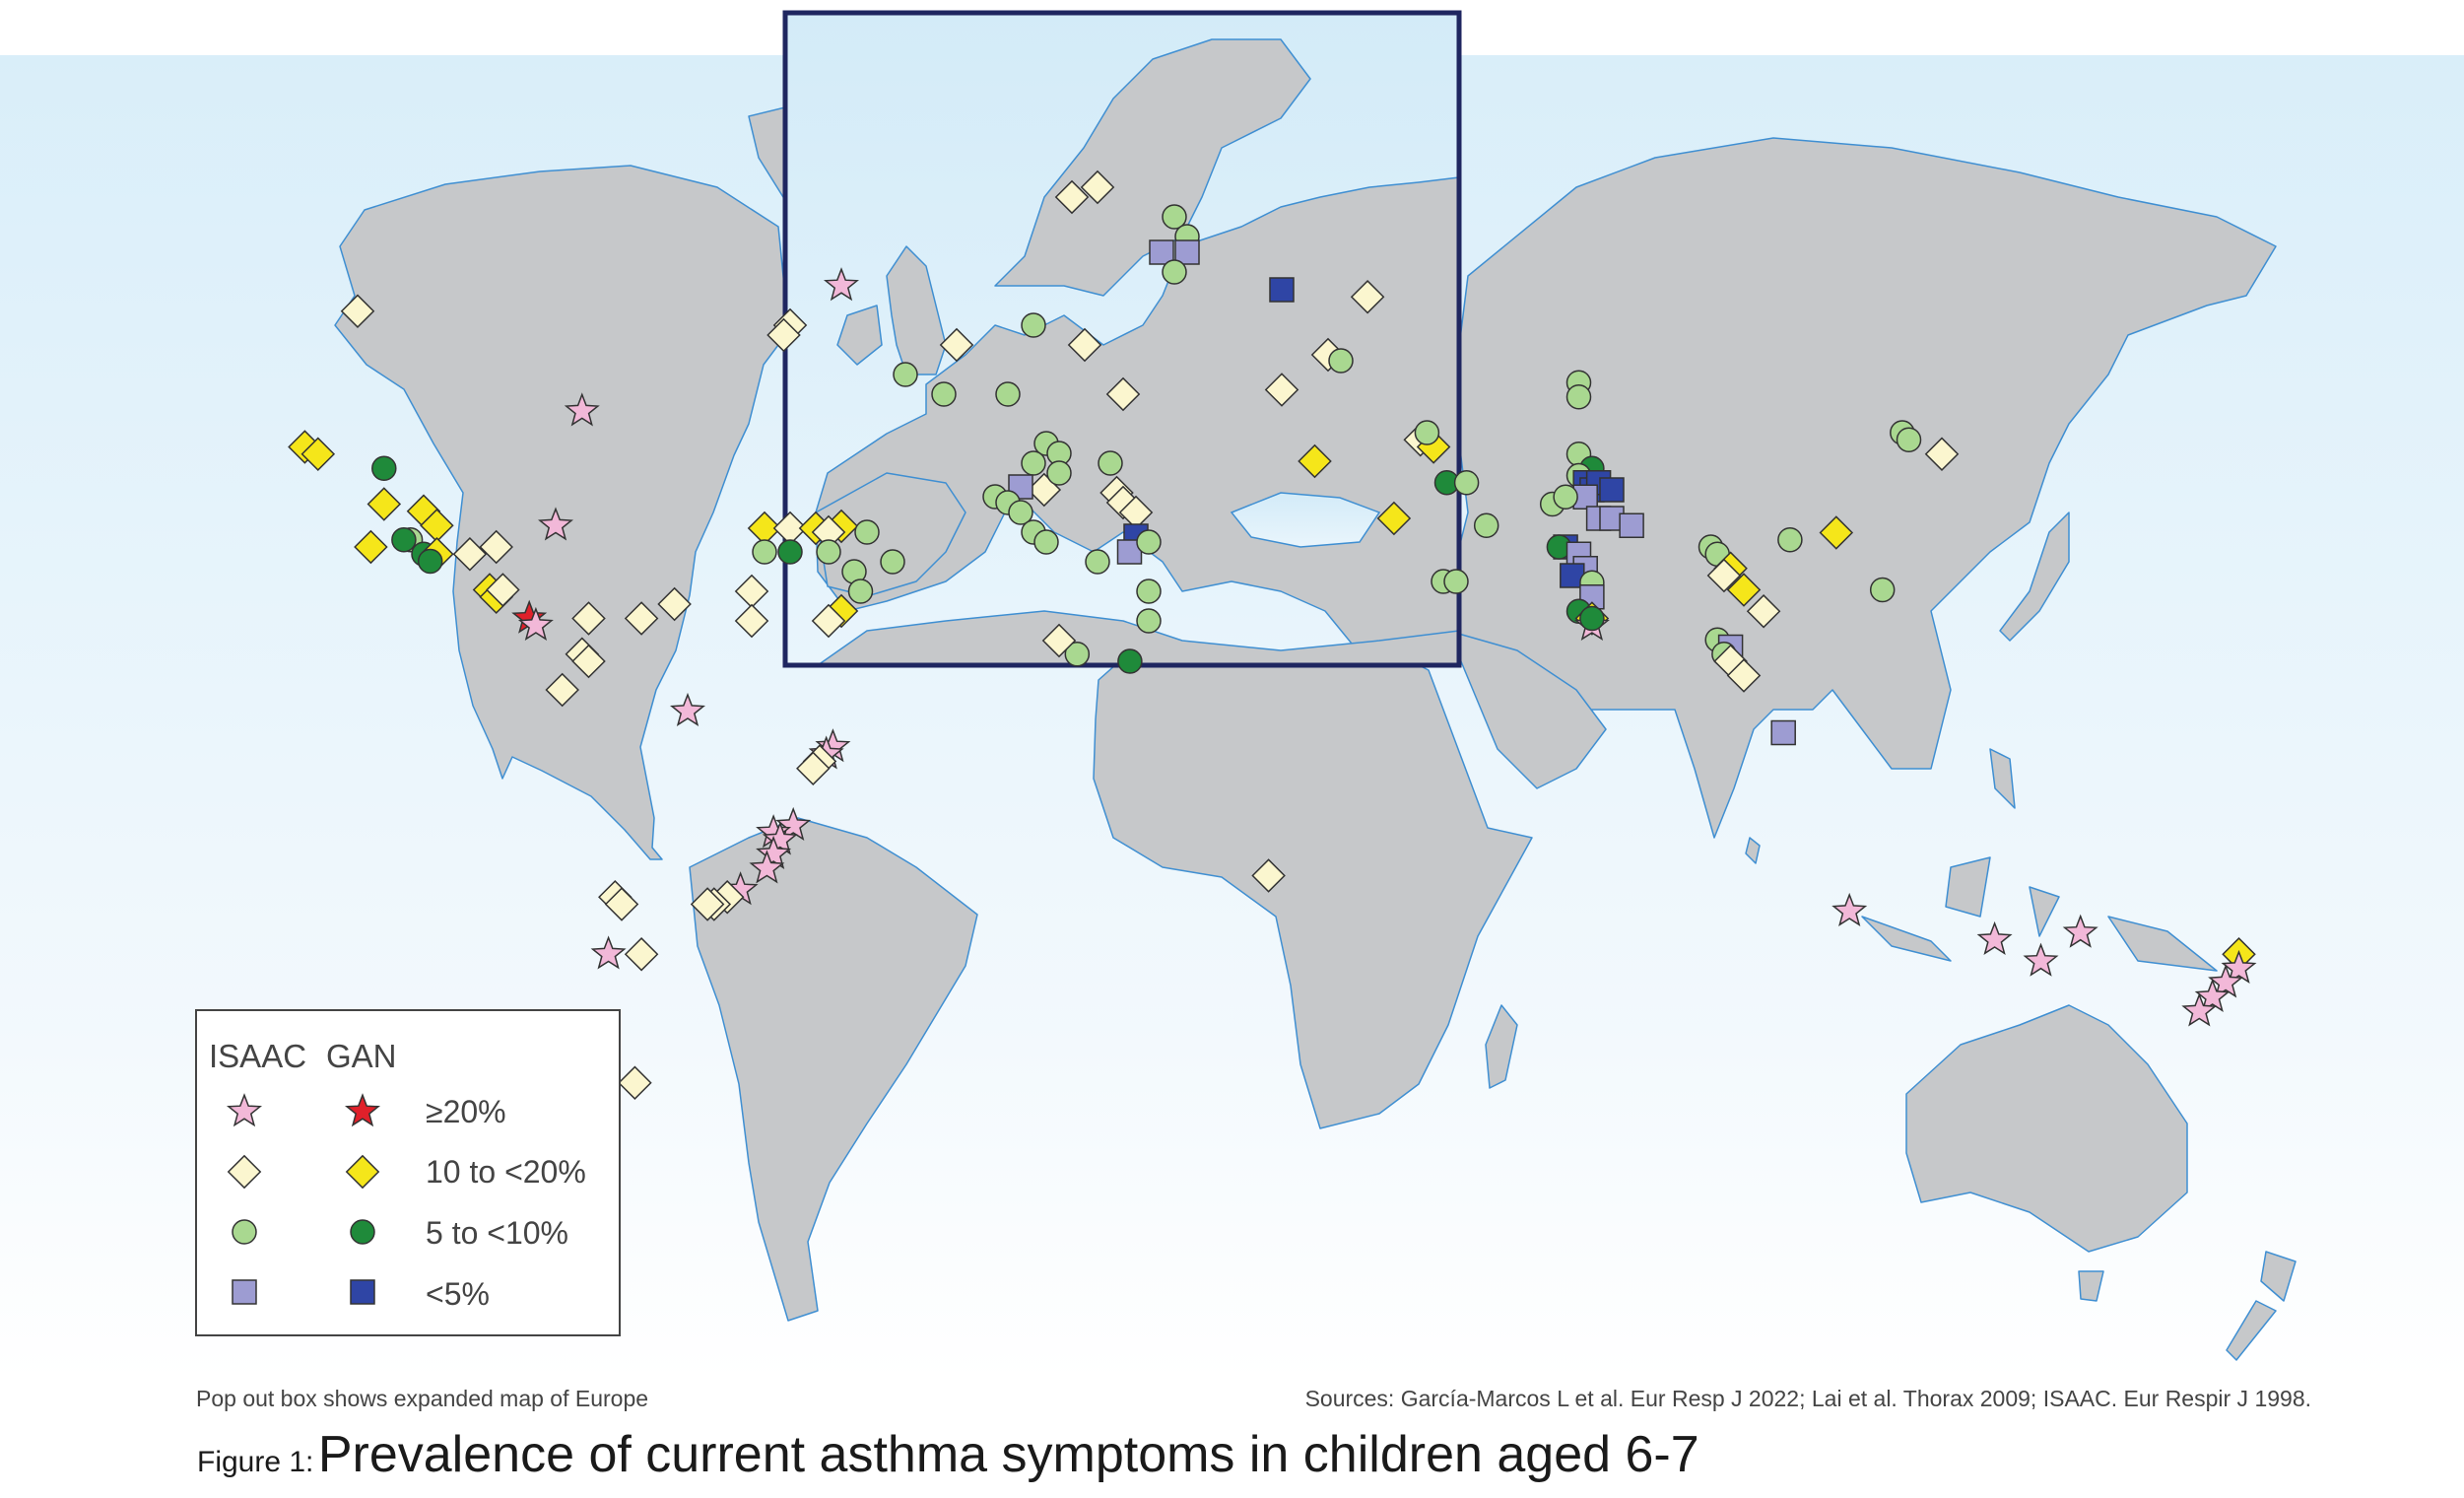 This screenshot has width=2464, height=1498. What do you see at coordinates (2091, 1286) in the screenshot?
I see `tasmania-land` at bounding box center [2091, 1286].